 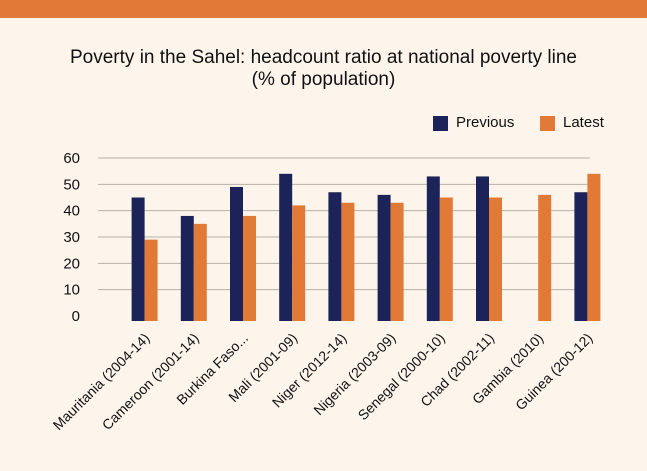 What do you see at coordinates (401, 376) in the screenshot?
I see `x-category-label: Senegal (2000-10)` at bounding box center [401, 376].